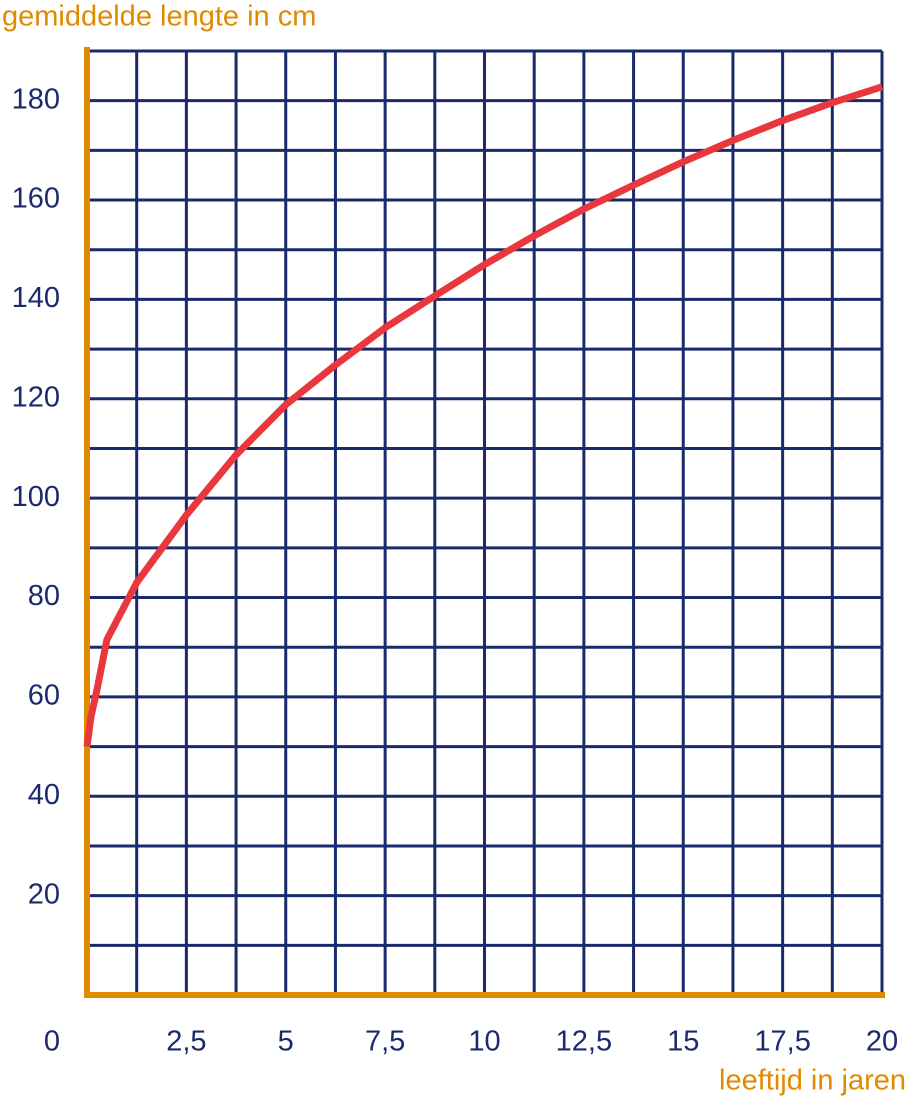  I want to click on x-tick-label: 2,5, so click(186, 1042).